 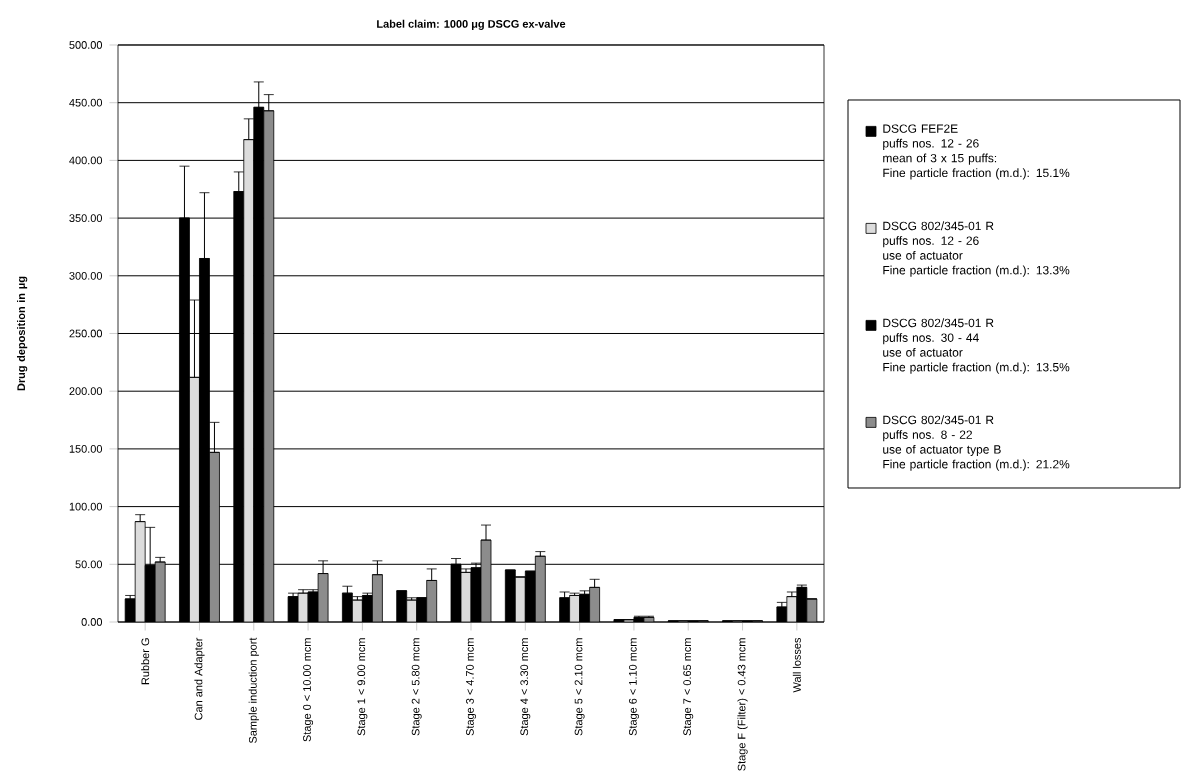 I want to click on legend-label: DSCG 802/345-01 R puffs nos. 8 - 22 use of actuator type B Fine particle fraction (m.d.): 21.2%, so click(x=976, y=443).